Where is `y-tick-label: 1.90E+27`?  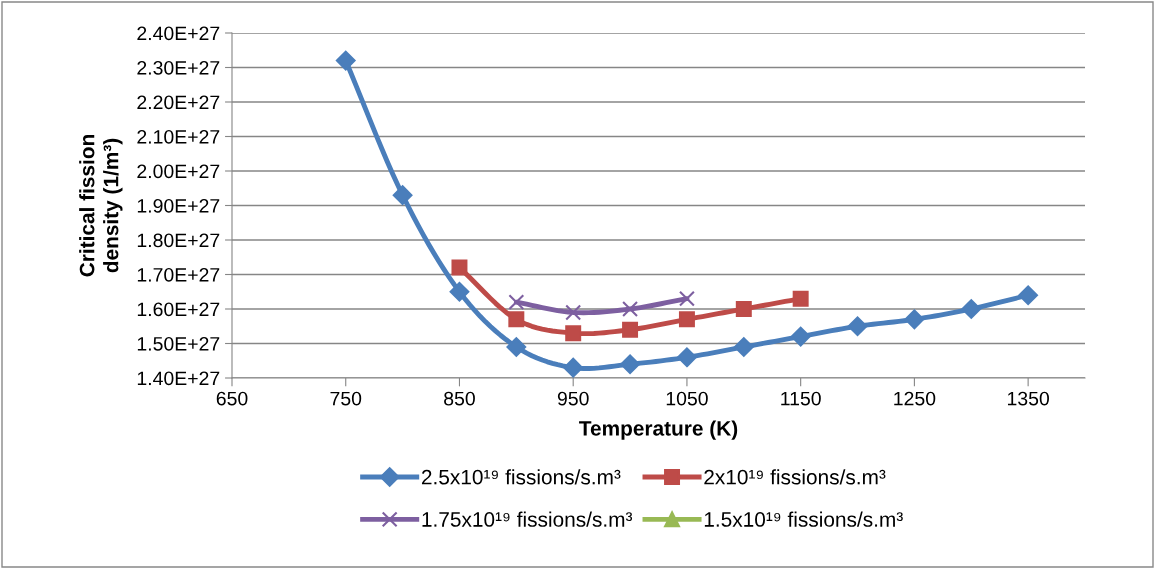
y-tick-label: 1.90E+27 is located at coordinates (178, 205).